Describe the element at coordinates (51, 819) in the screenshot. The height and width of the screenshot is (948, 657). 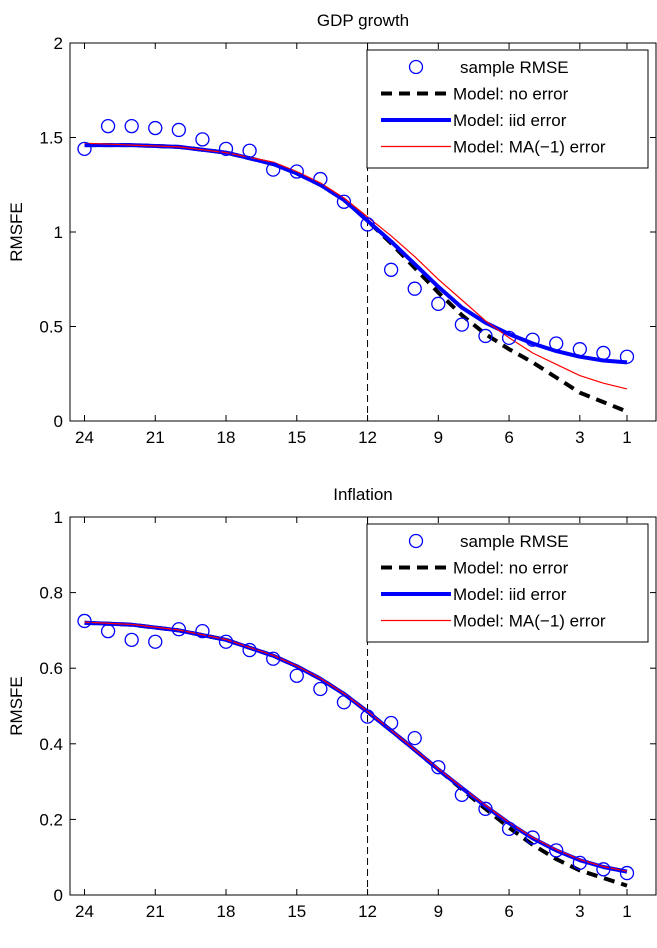
I see `y-tick-label: 0.2` at that location.